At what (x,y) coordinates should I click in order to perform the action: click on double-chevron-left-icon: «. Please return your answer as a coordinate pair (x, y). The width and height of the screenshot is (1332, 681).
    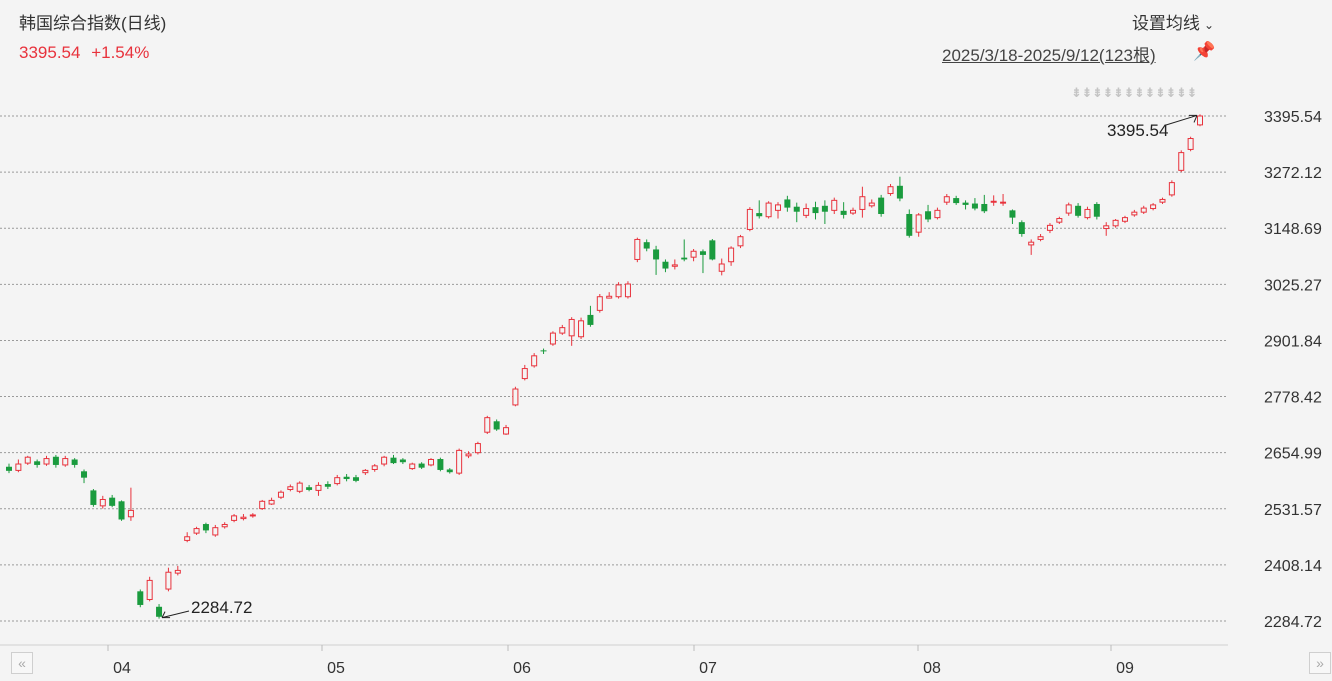
    Looking at the image, I should click on (22, 663).